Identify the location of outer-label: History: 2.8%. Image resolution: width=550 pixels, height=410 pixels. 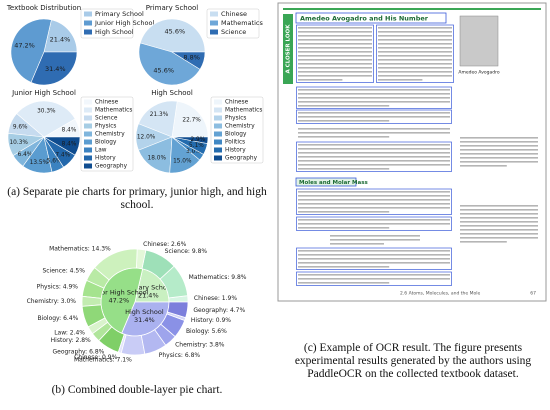
(71, 340).